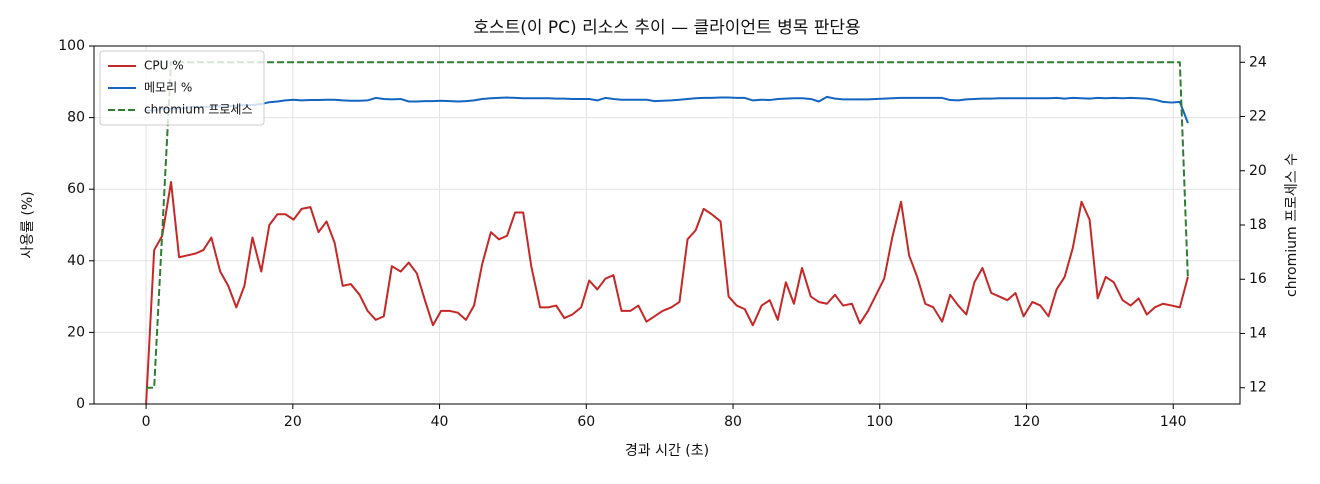 This screenshot has width=1320, height=484. Describe the element at coordinates (293, 422) in the screenshot. I see `x-tick-label: 20` at that location.